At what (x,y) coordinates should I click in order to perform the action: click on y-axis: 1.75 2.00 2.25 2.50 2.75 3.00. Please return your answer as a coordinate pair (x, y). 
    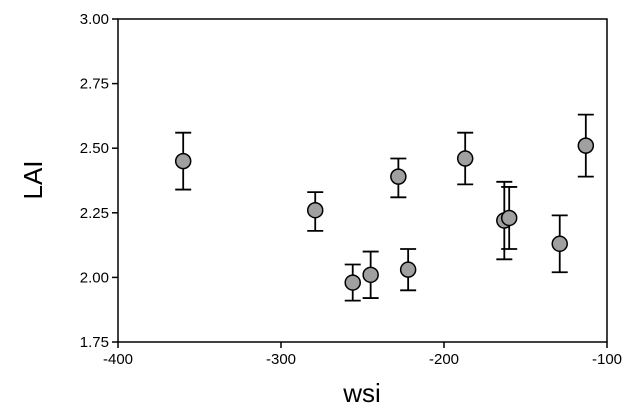
    Looking at the image, I should click on (99, 181).